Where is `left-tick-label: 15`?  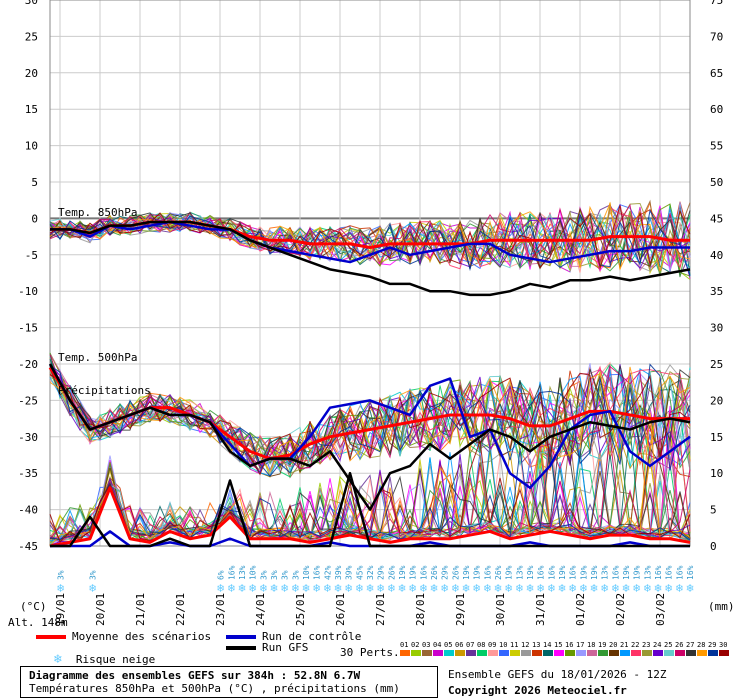 left-tick-label: 15 is located at coordinates (31, 109).